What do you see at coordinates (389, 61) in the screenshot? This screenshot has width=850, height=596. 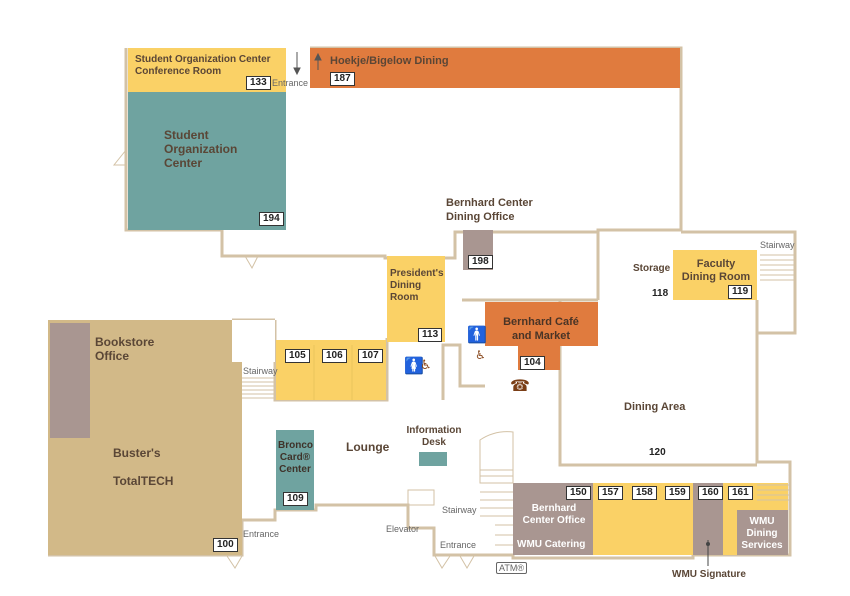 I see `room-187-label: Hoekje/Bigelow Dining` at bounding box center [389, 61].